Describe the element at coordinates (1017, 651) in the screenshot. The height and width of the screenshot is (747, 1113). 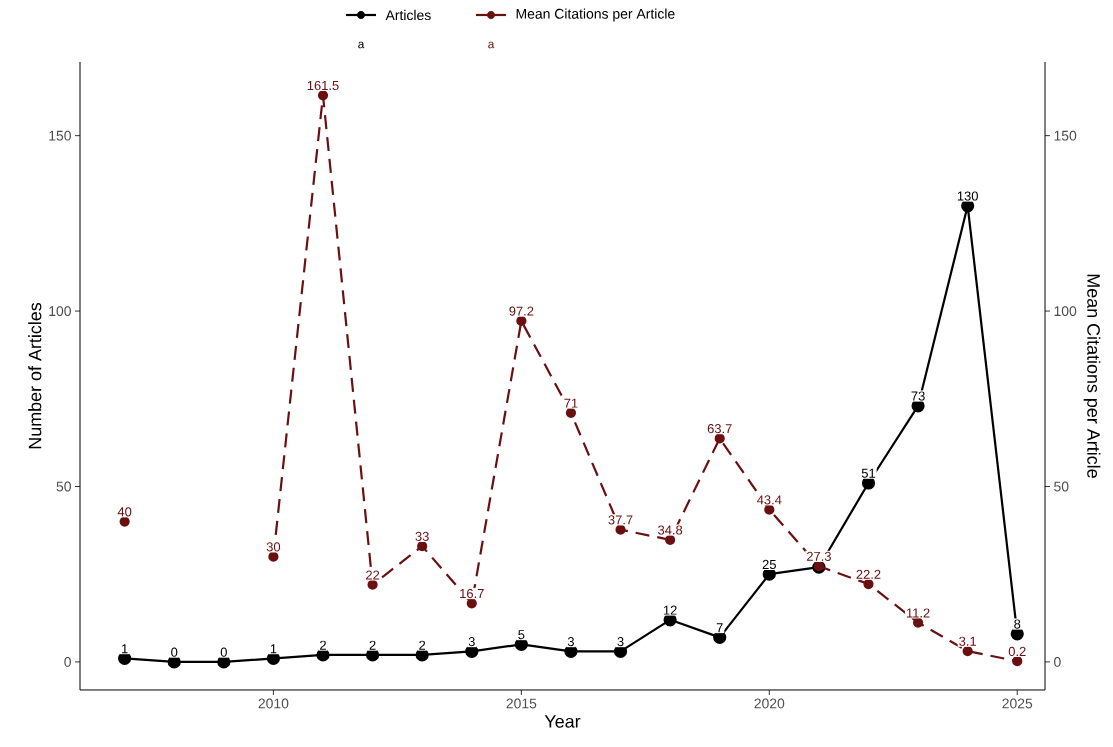
I see `data-label: 0.2` at that location.